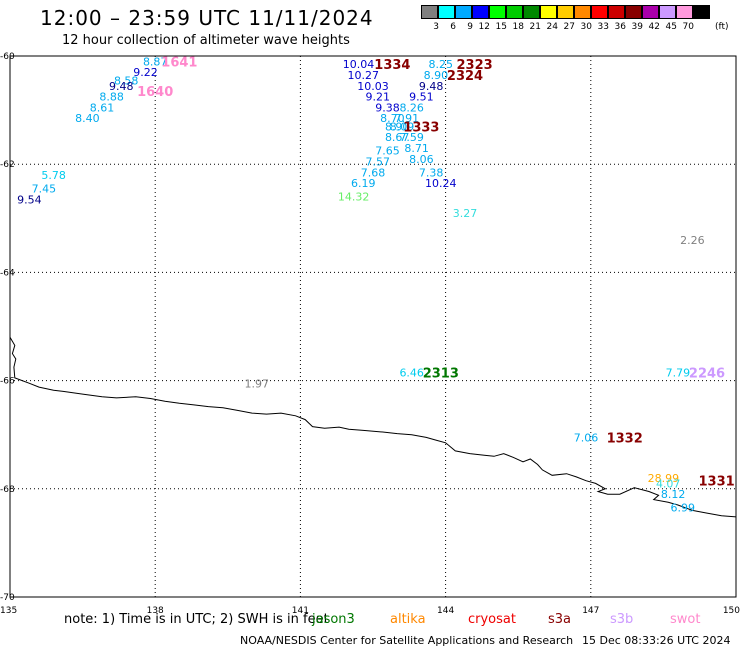 This screenshot has width=740, height=650. Describe the element at coordinates (7, 57) in the screenshot. I see `latitude-tick-label: -60` at that location.